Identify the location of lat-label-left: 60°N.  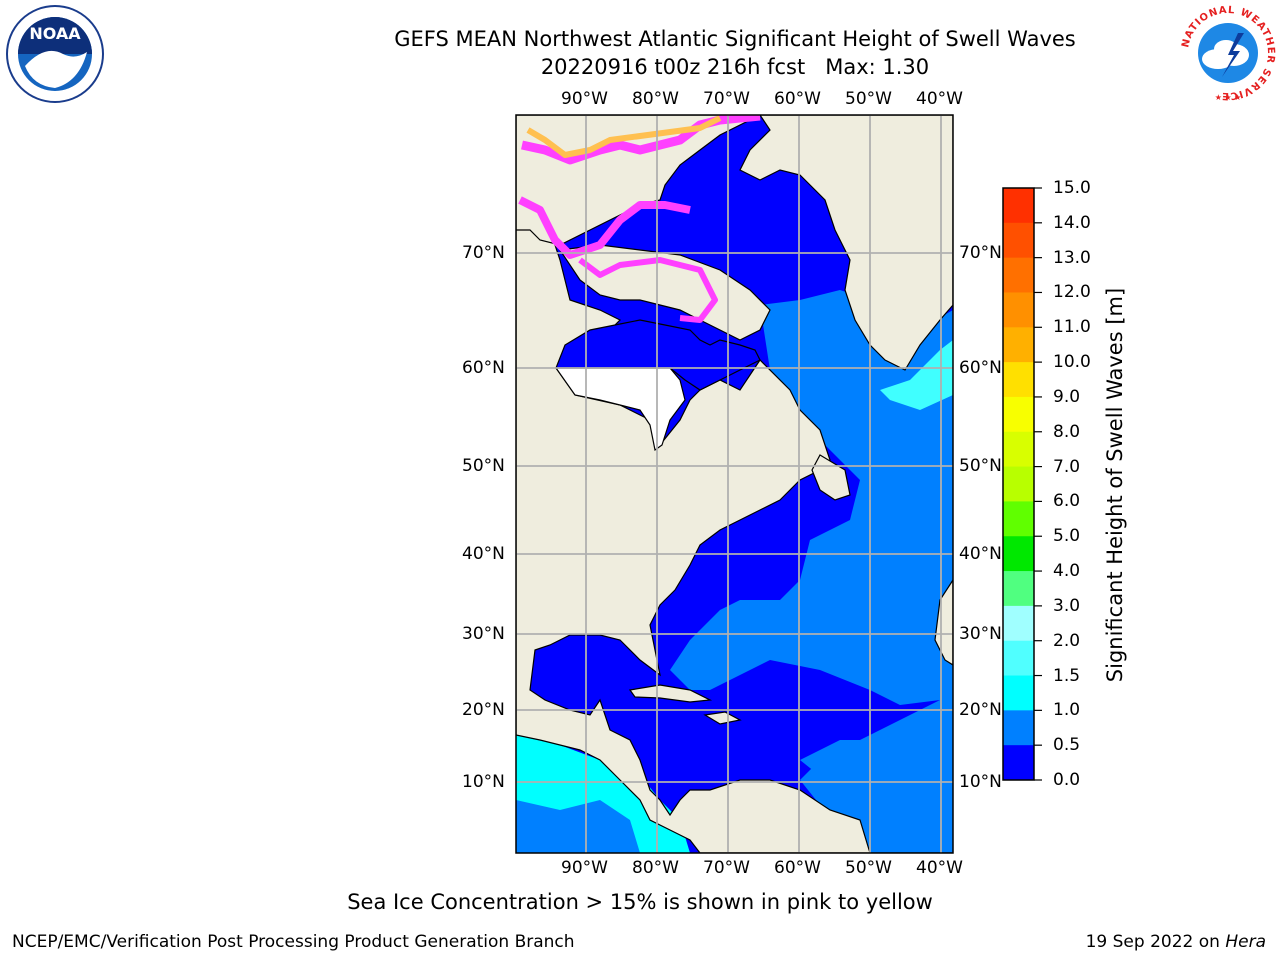
(483, 368).